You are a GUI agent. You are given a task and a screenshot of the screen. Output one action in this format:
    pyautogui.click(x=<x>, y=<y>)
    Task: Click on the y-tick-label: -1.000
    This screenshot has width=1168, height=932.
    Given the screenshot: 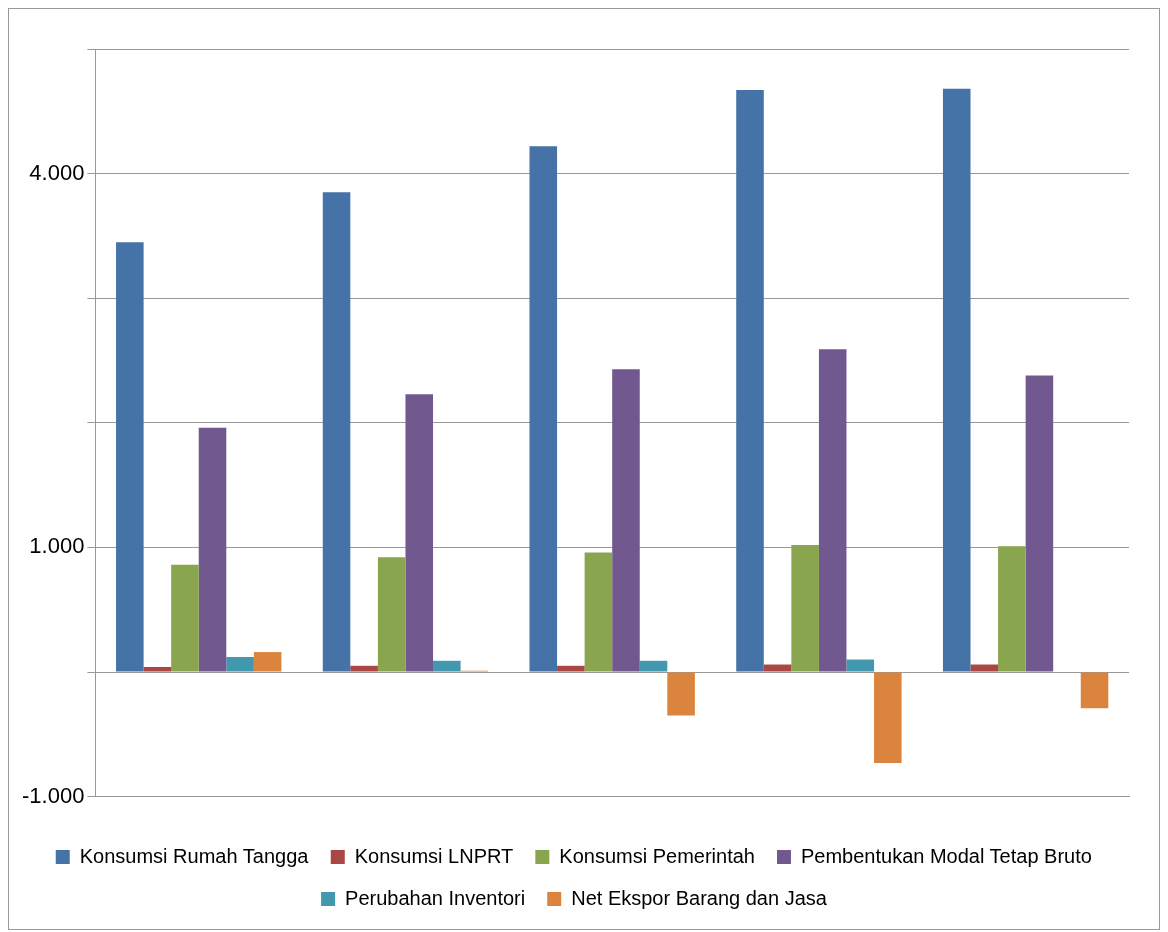 What is the action you would take?
    pyautogui.click(x=53, y=795)
    